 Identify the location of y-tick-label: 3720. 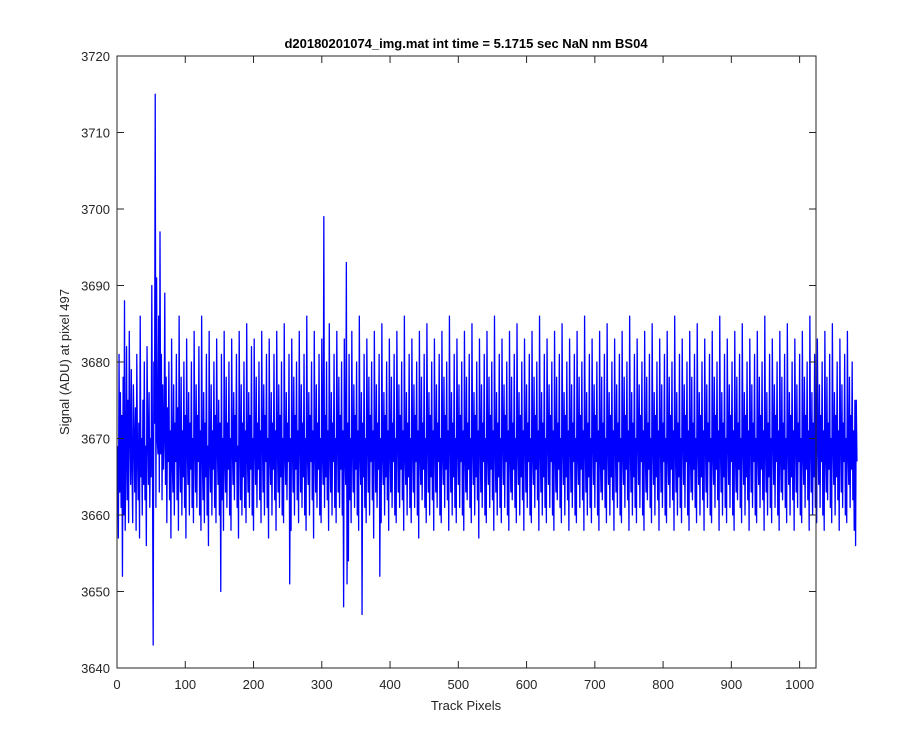
(95, 56).